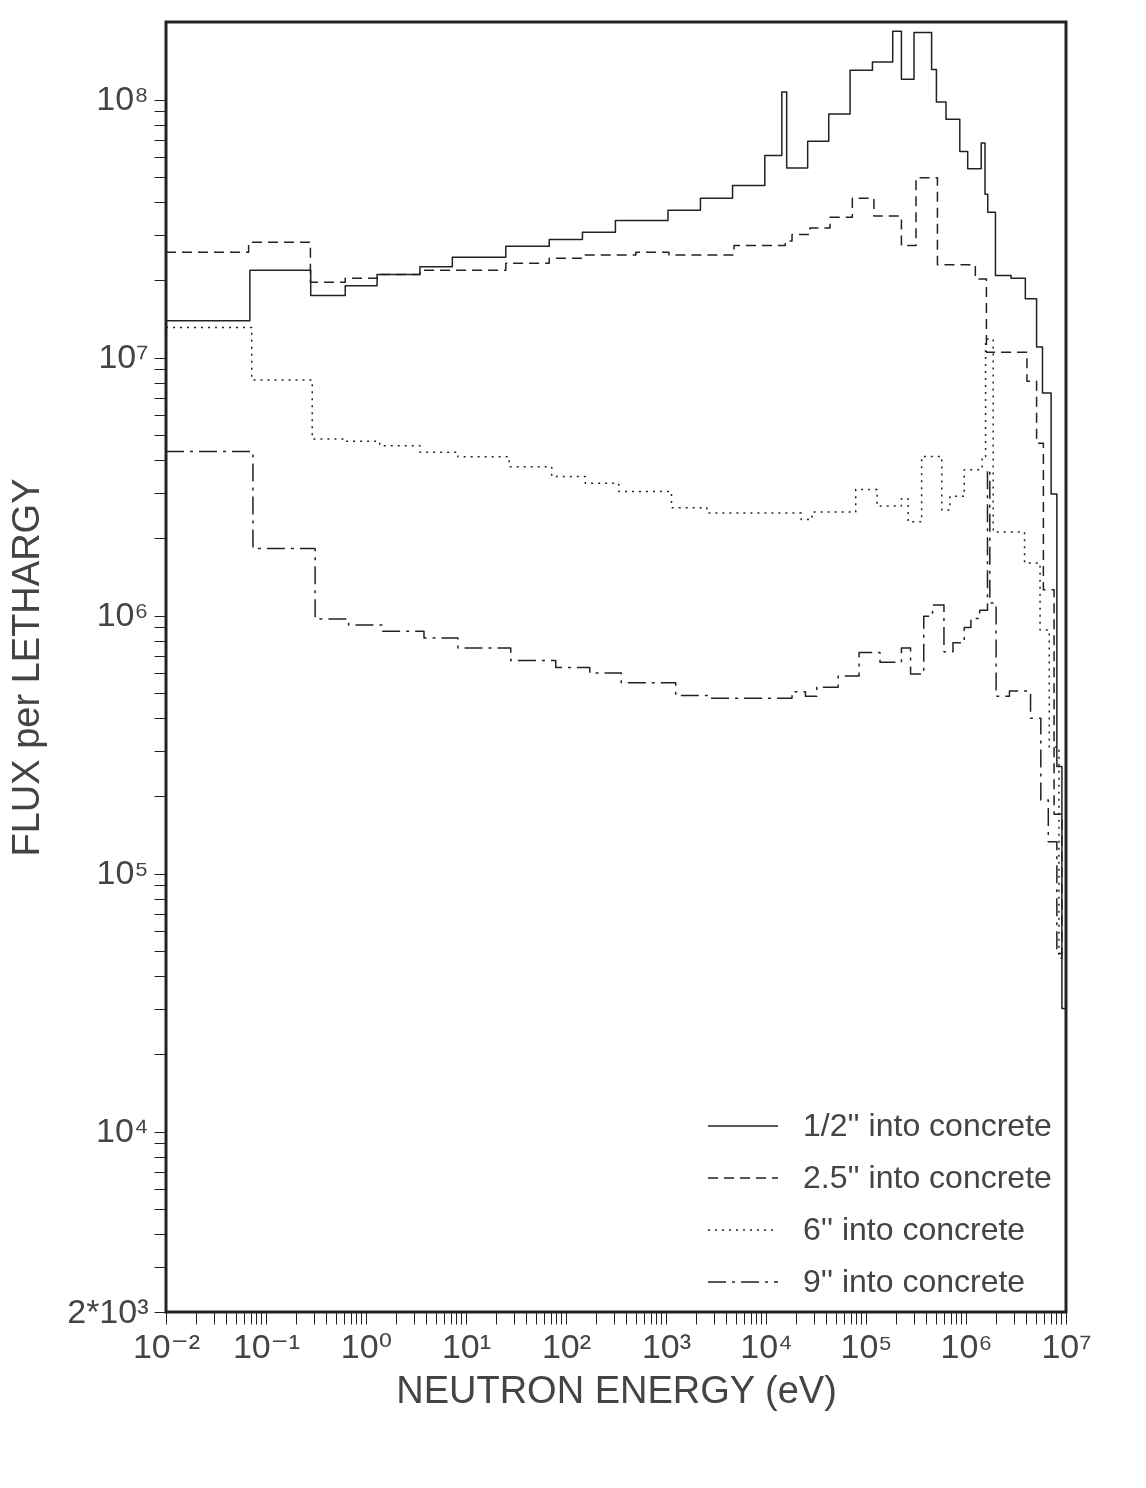 The width and height of the screenshot is (1146, 1488). Describe the element at coordinates (123, 356) in the screenshot. I see `y-tick-label: 10⁷` at that location.